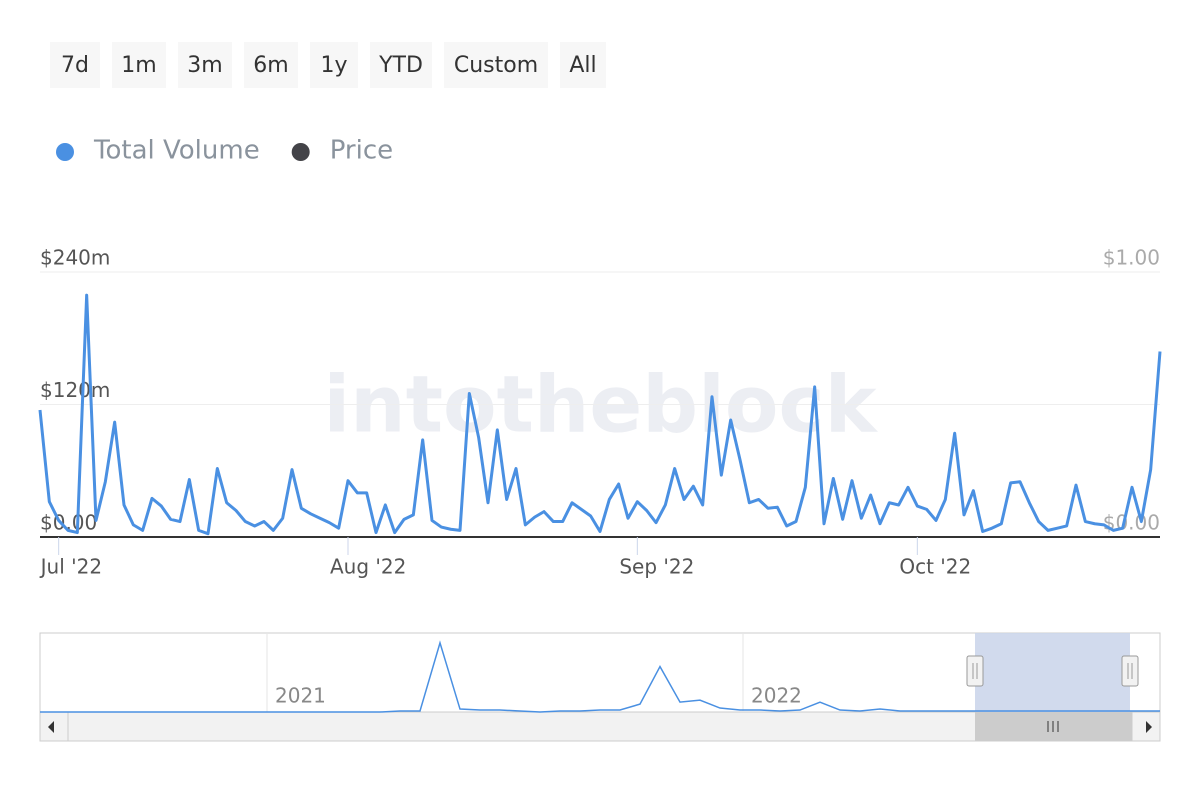 The width and height of the screenshot is (1200, 800). I want to click on y-tick-label: $240m, so click(75, 258).